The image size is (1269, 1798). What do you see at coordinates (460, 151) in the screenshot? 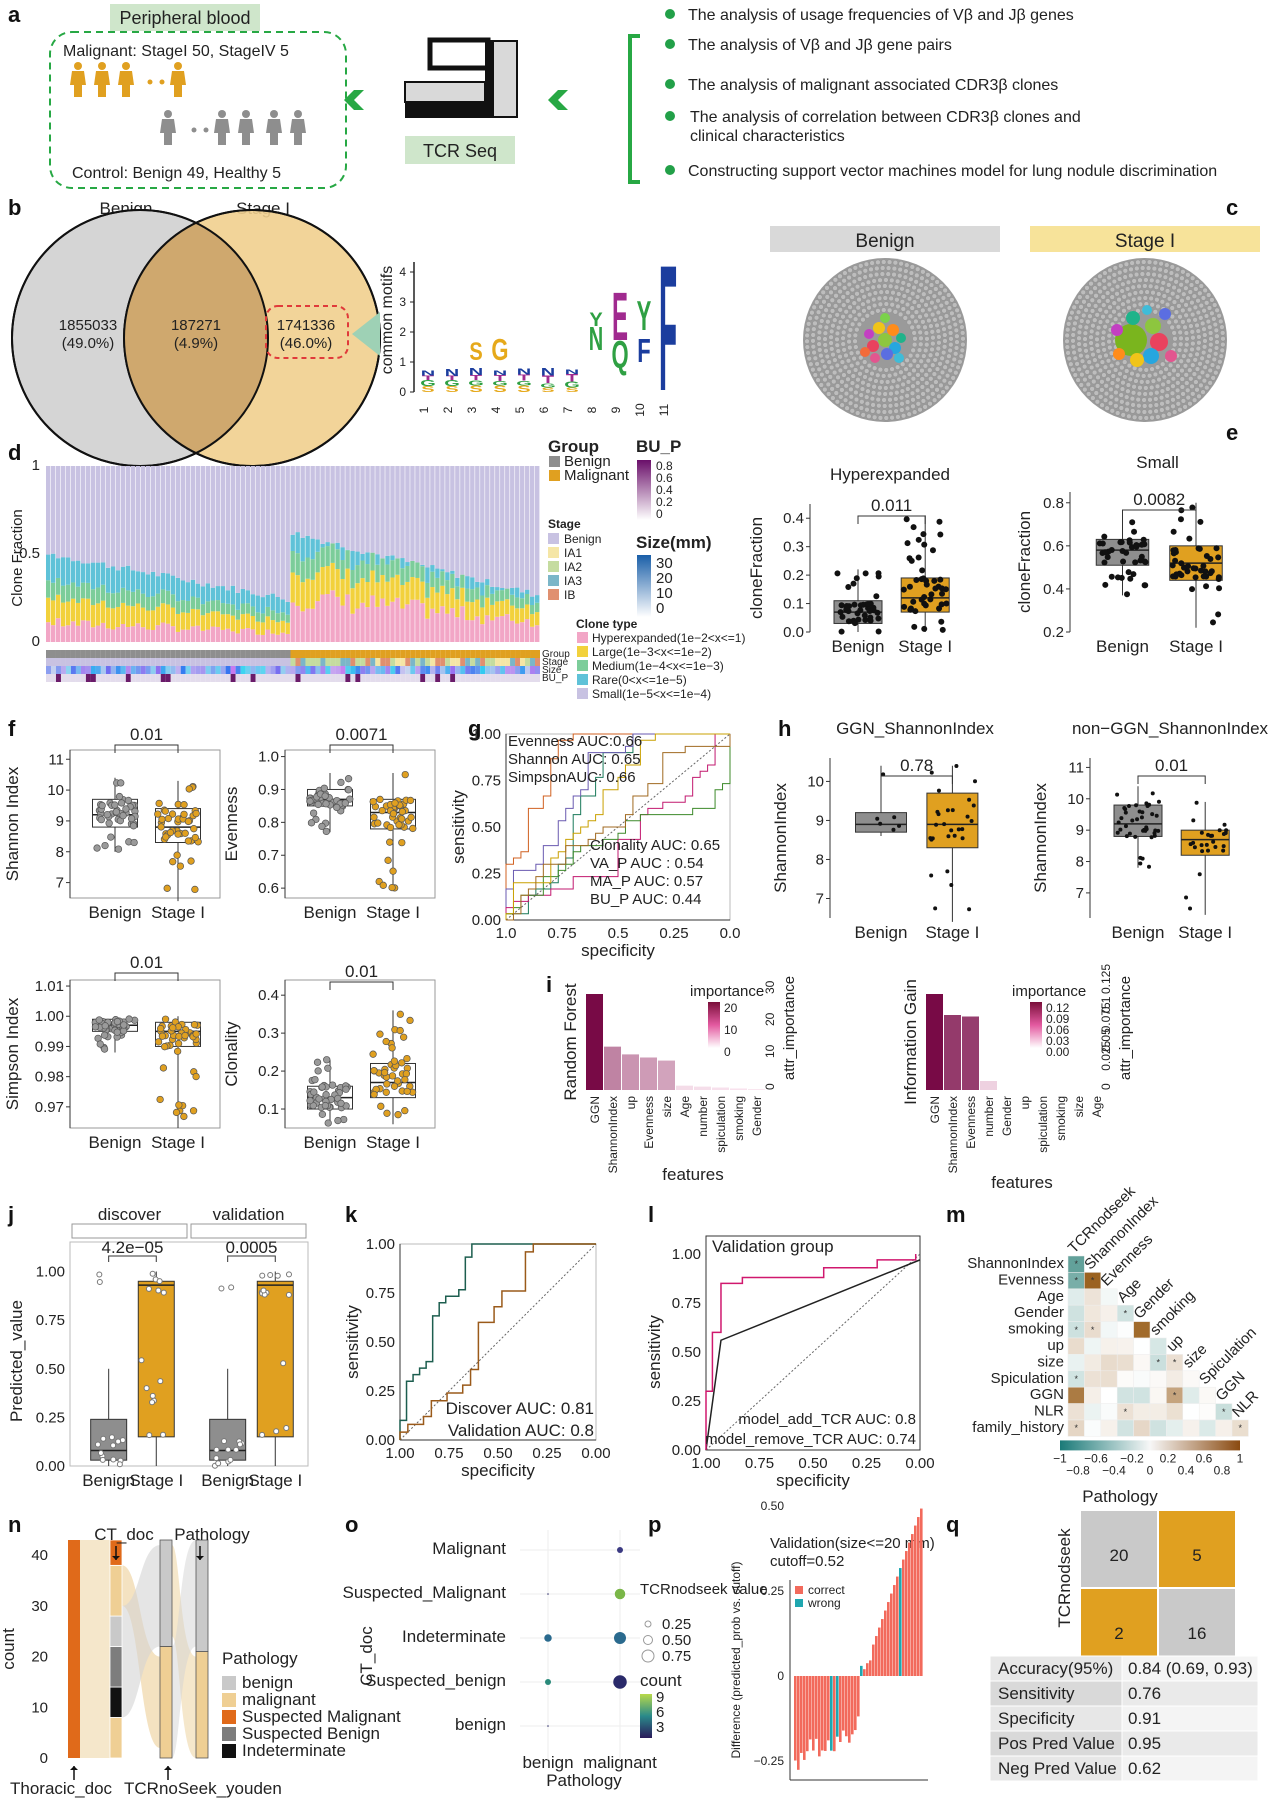
I see `tcr-seq-label: TCR Seq` at bounding box center [460, 151].